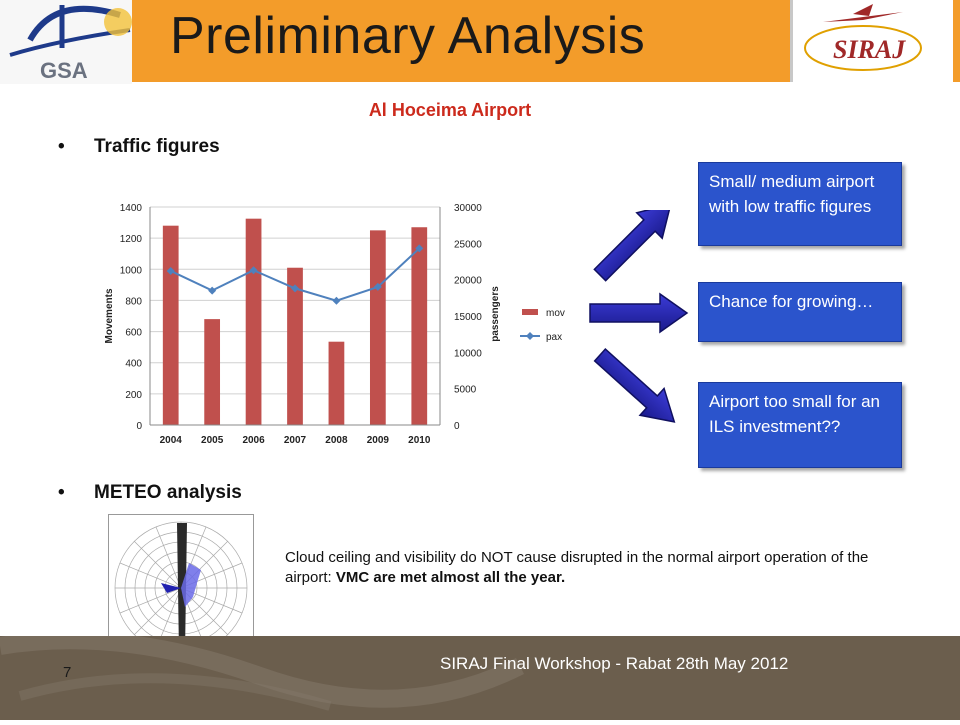 The width and height of the screenshot is (960, 725). I want to click on page-number: 7, so click(67, 672).